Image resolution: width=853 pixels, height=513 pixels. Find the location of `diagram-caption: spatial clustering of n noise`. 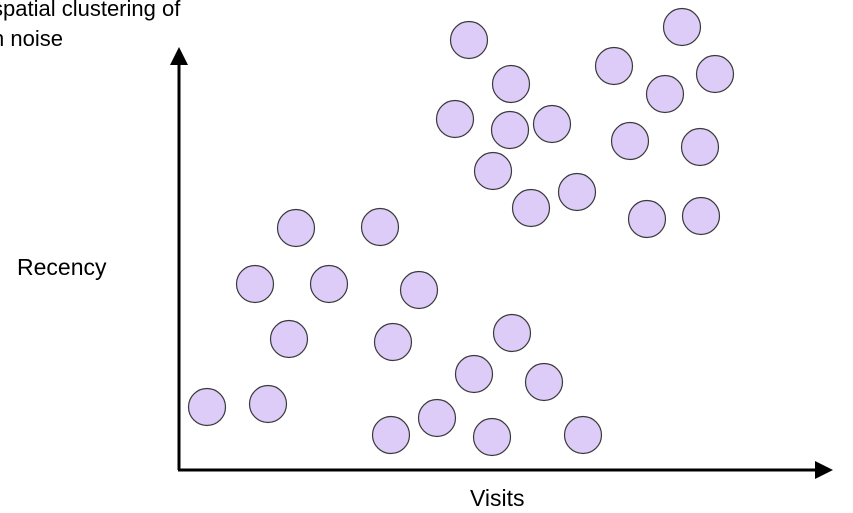

diagram-caption: spatial clustering of n noise is located at coordinates (90, 27).